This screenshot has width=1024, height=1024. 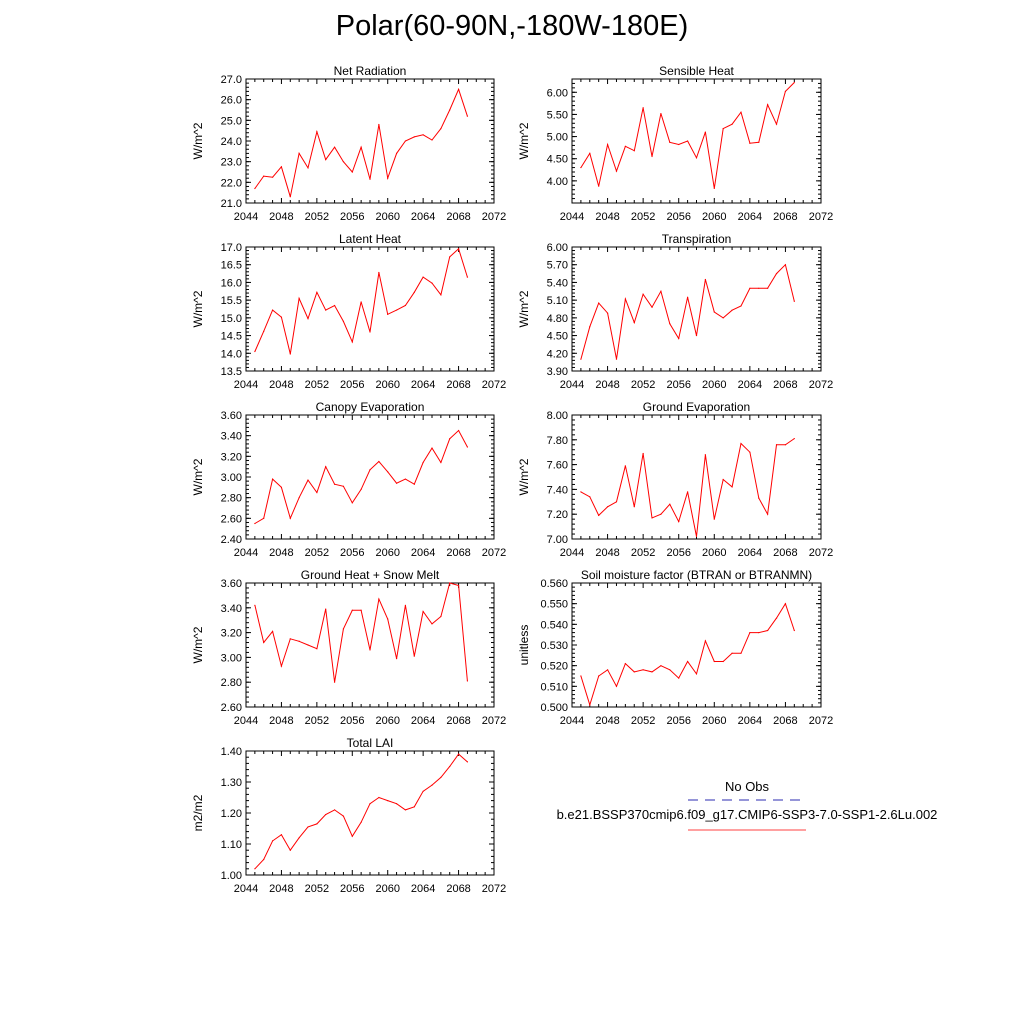 What do you see at coordinates (696, 407) in the screenshot?
I see `panel-title: Ground Evaporation` at bounding box center [696, 407].